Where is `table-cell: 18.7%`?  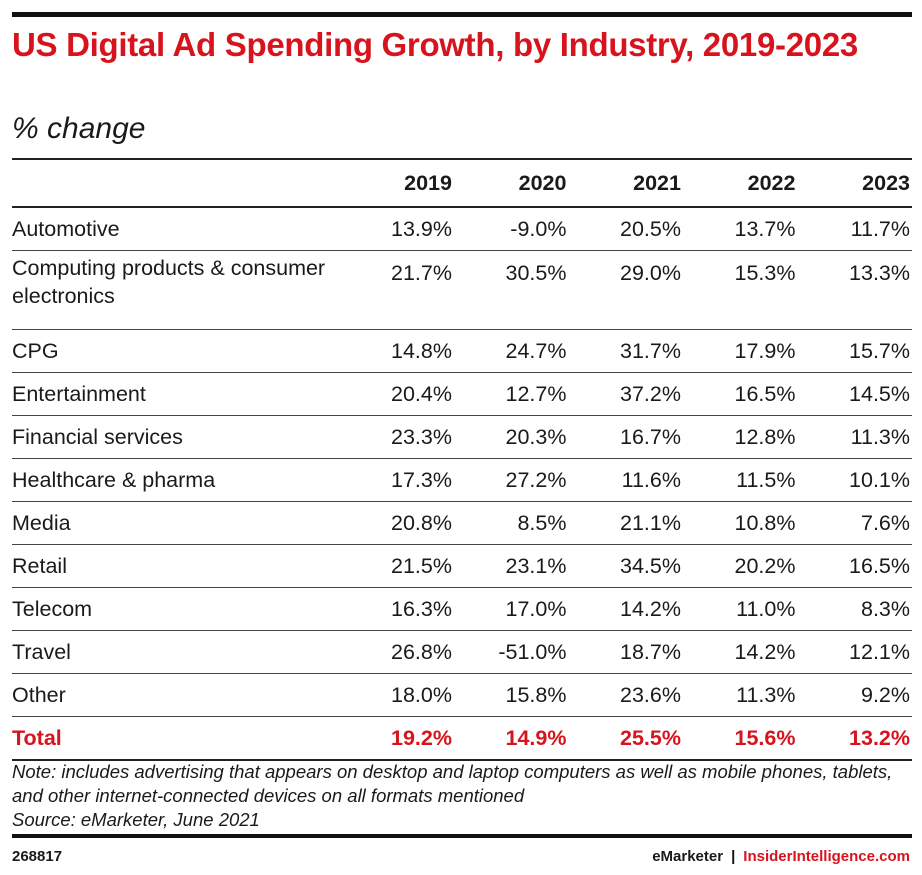 table-cell: 18.7% is located at coordinates (625, 652).